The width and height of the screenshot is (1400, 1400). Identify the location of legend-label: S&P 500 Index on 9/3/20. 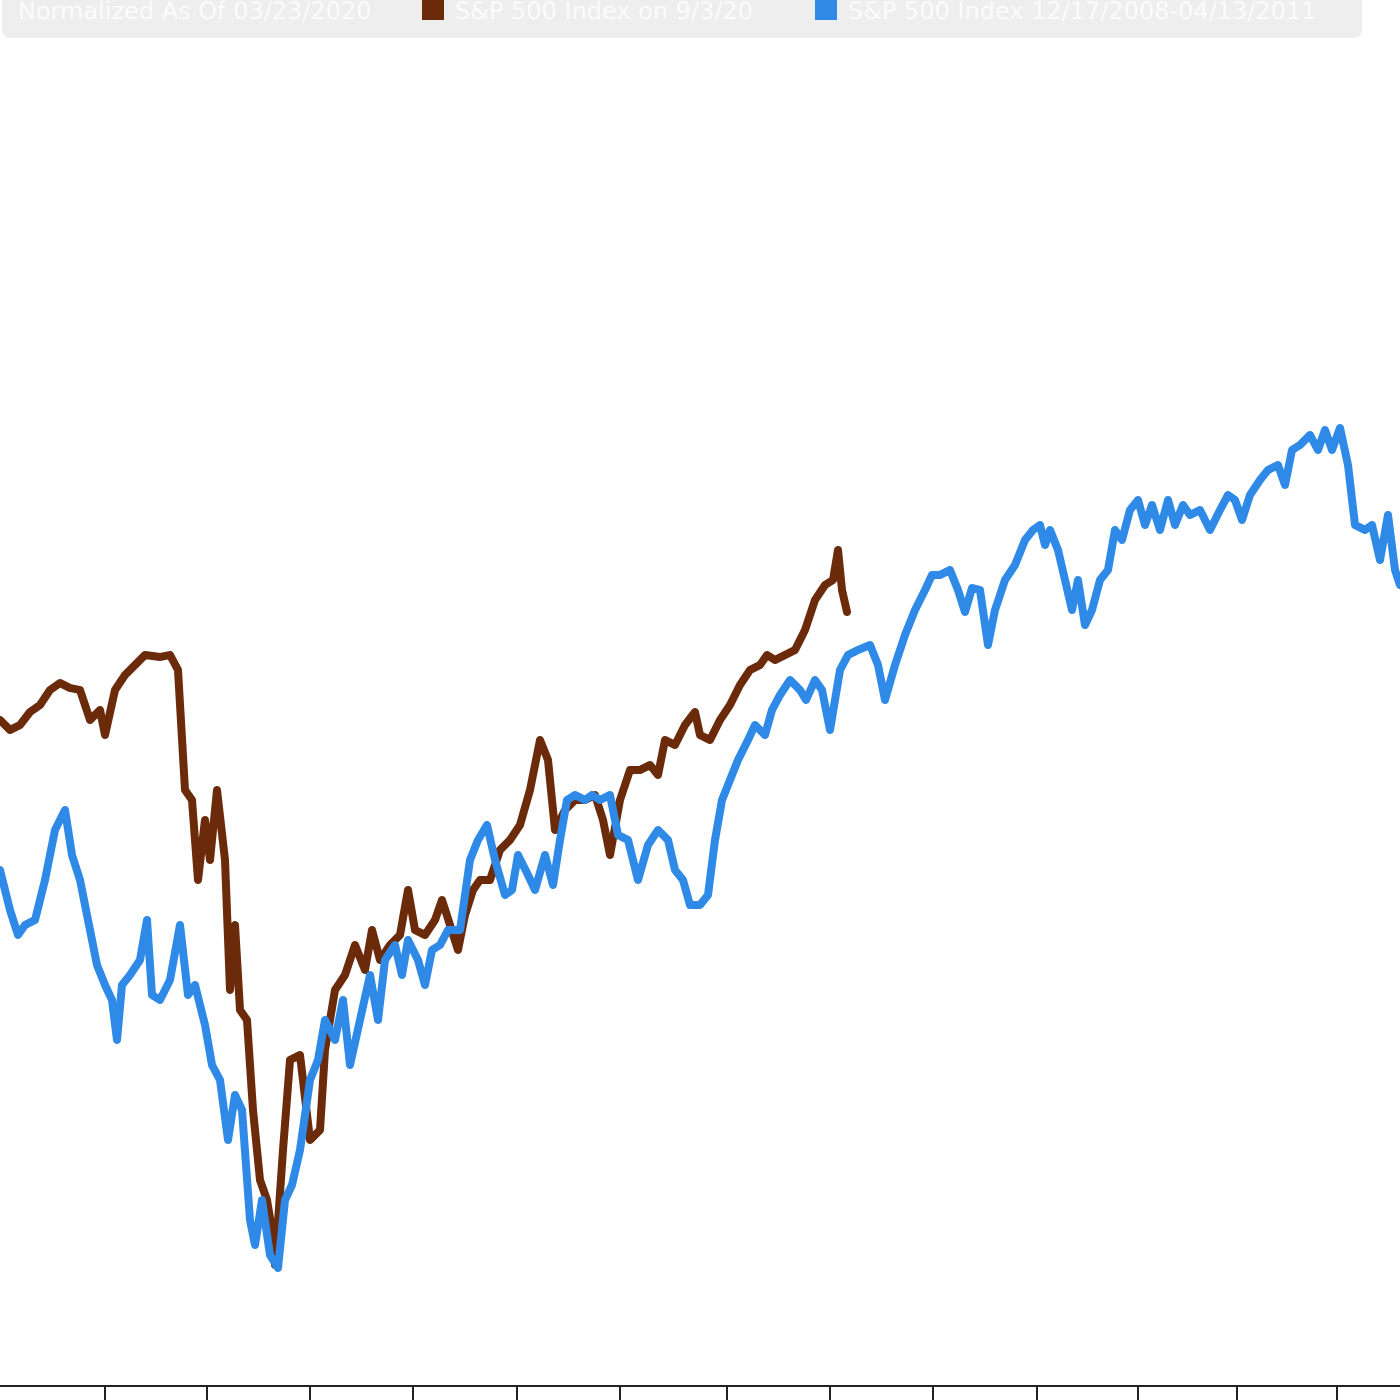
(604, 12).